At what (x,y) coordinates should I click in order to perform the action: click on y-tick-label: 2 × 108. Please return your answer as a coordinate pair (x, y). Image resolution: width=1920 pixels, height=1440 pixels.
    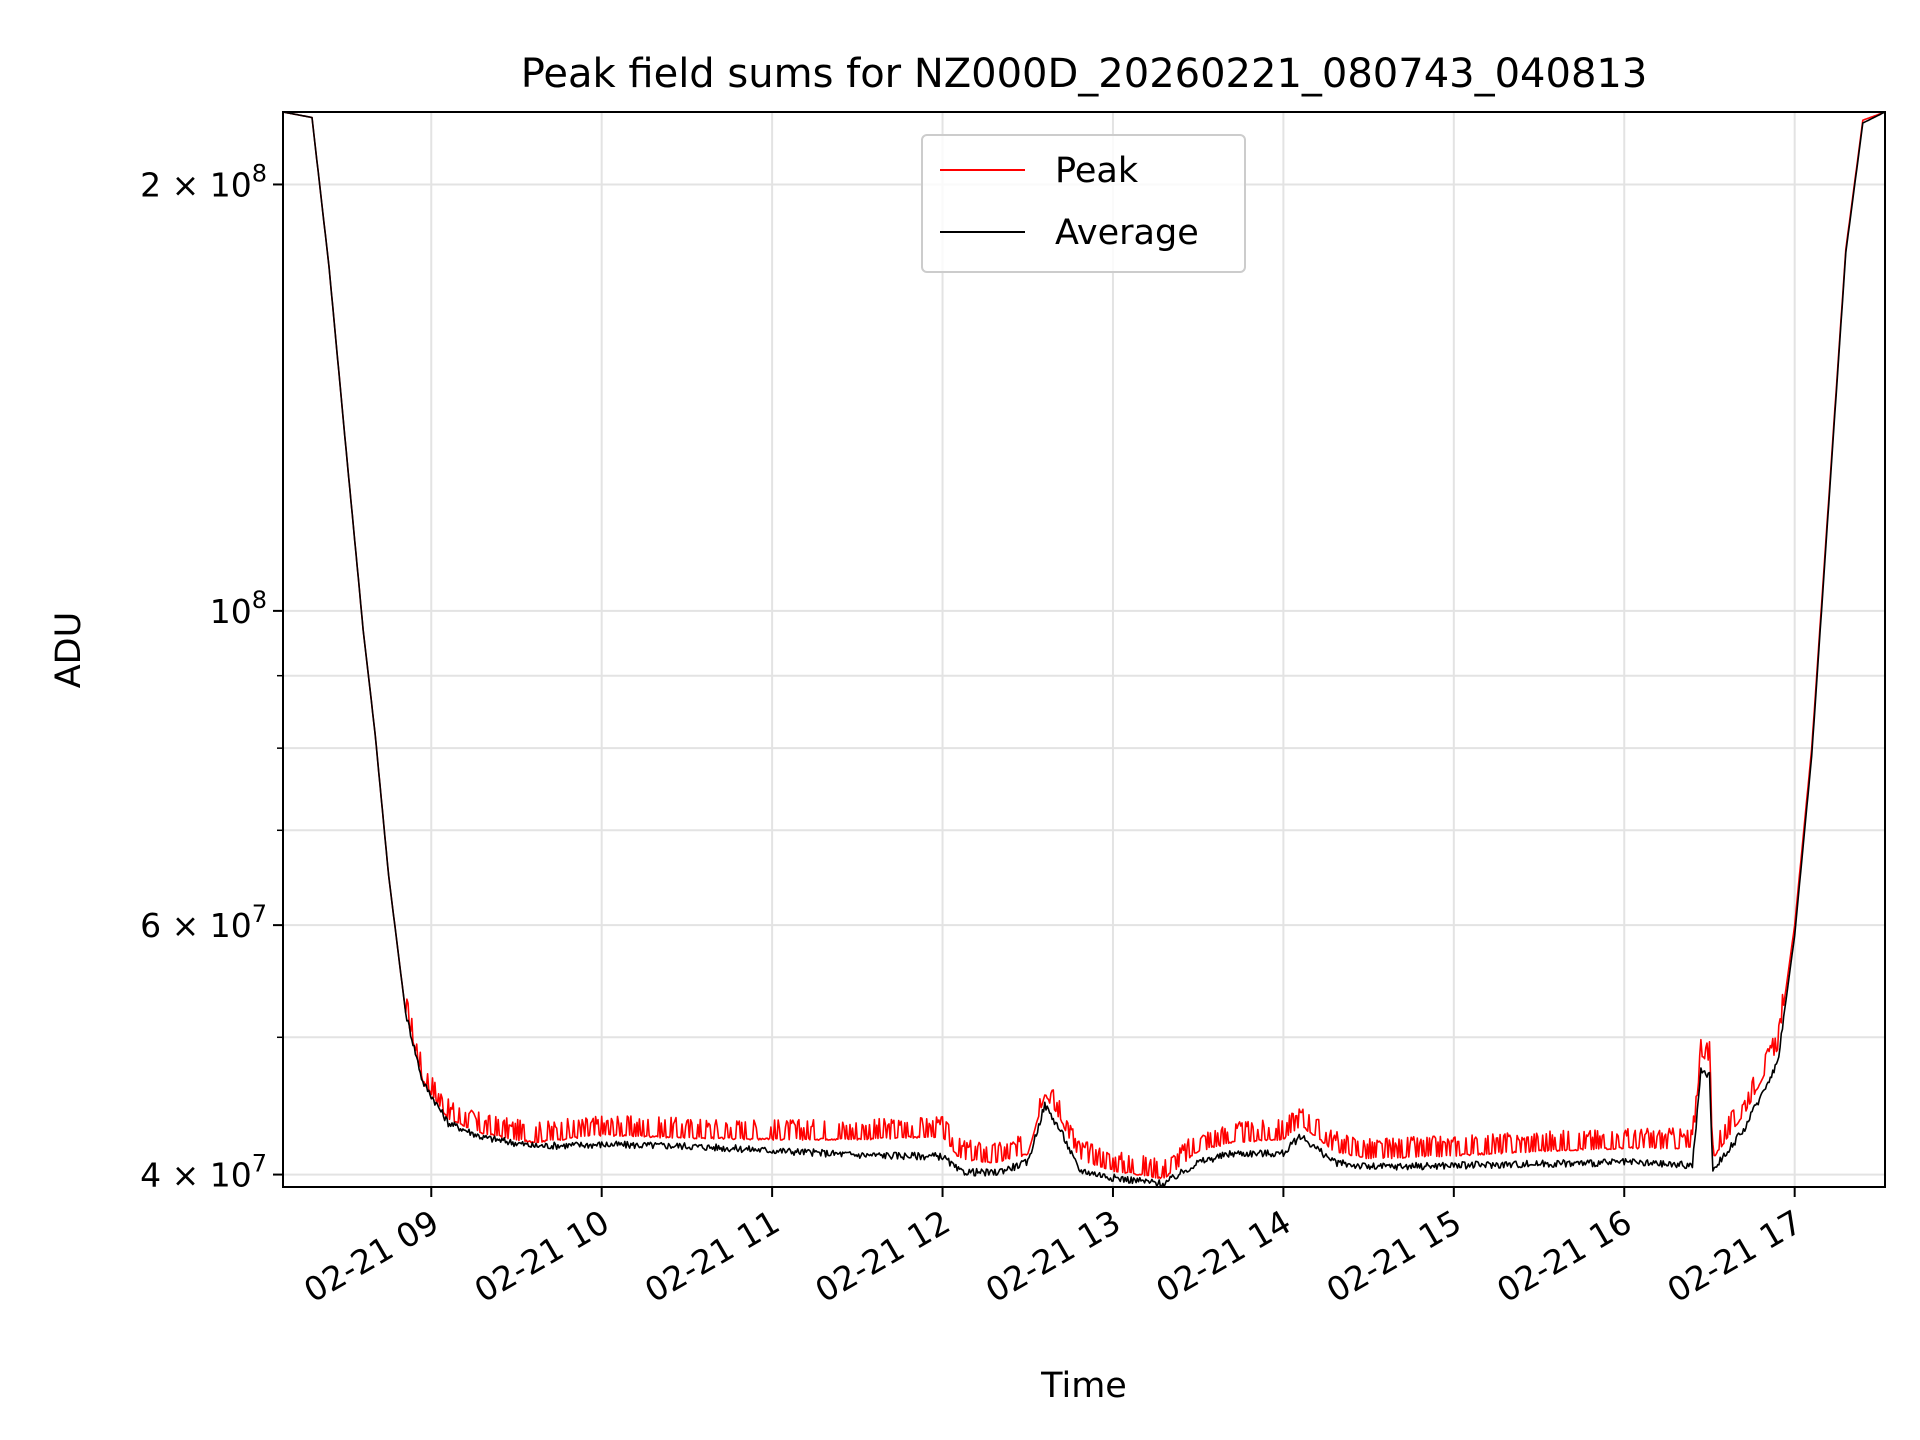
    Looking at the image, I should click on (203, 181).